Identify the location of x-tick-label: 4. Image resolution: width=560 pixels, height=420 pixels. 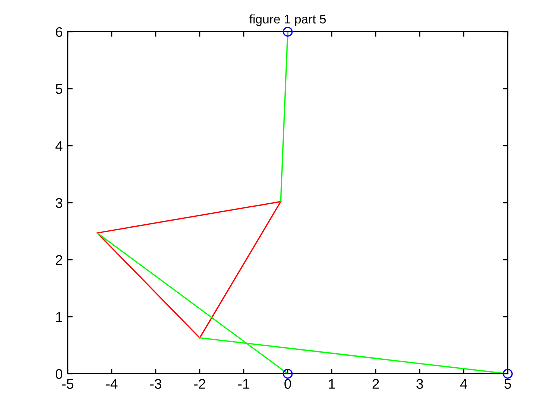
(464, 384).